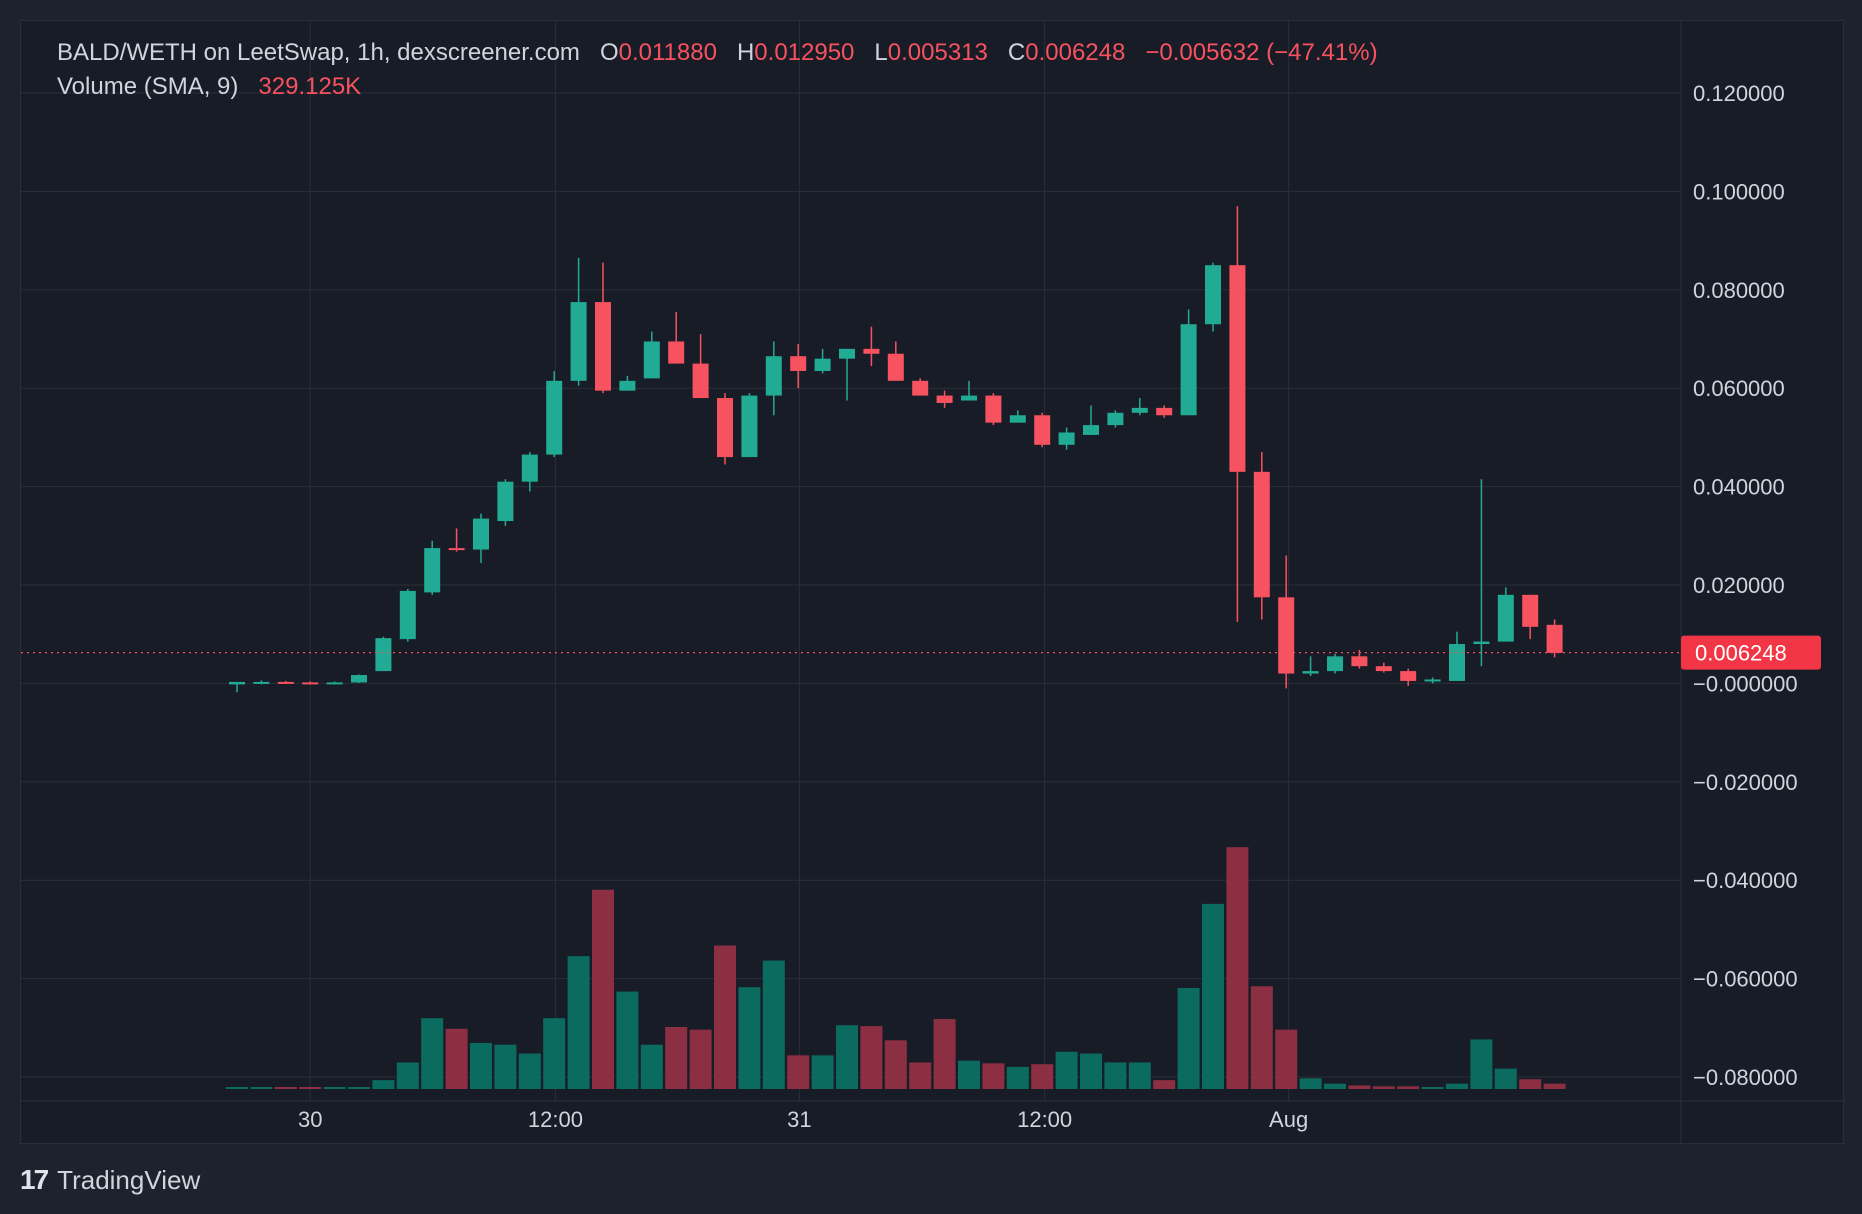 The height and width of the screenshot is (1214, 1862). I want to click on low-label: L, so click(881, 52).